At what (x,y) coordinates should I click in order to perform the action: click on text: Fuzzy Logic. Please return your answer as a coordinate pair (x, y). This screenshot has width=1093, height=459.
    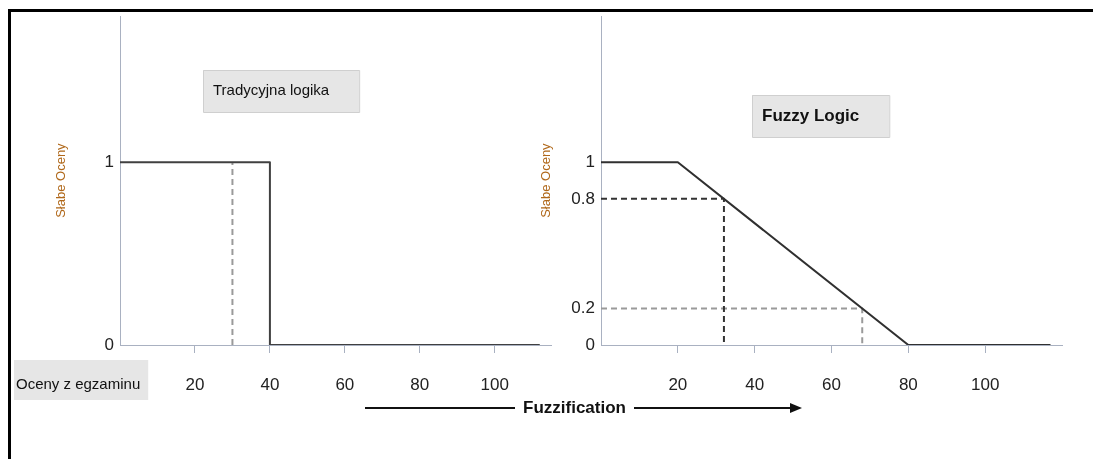
    Looking at the image, I should click on (811, 115).